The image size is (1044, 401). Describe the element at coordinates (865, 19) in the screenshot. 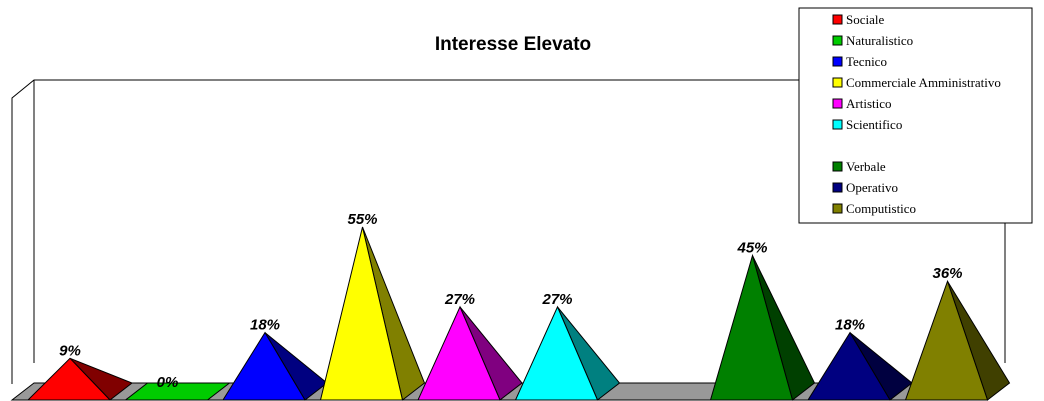

I see `legend-label-1: Sociale` at that location.